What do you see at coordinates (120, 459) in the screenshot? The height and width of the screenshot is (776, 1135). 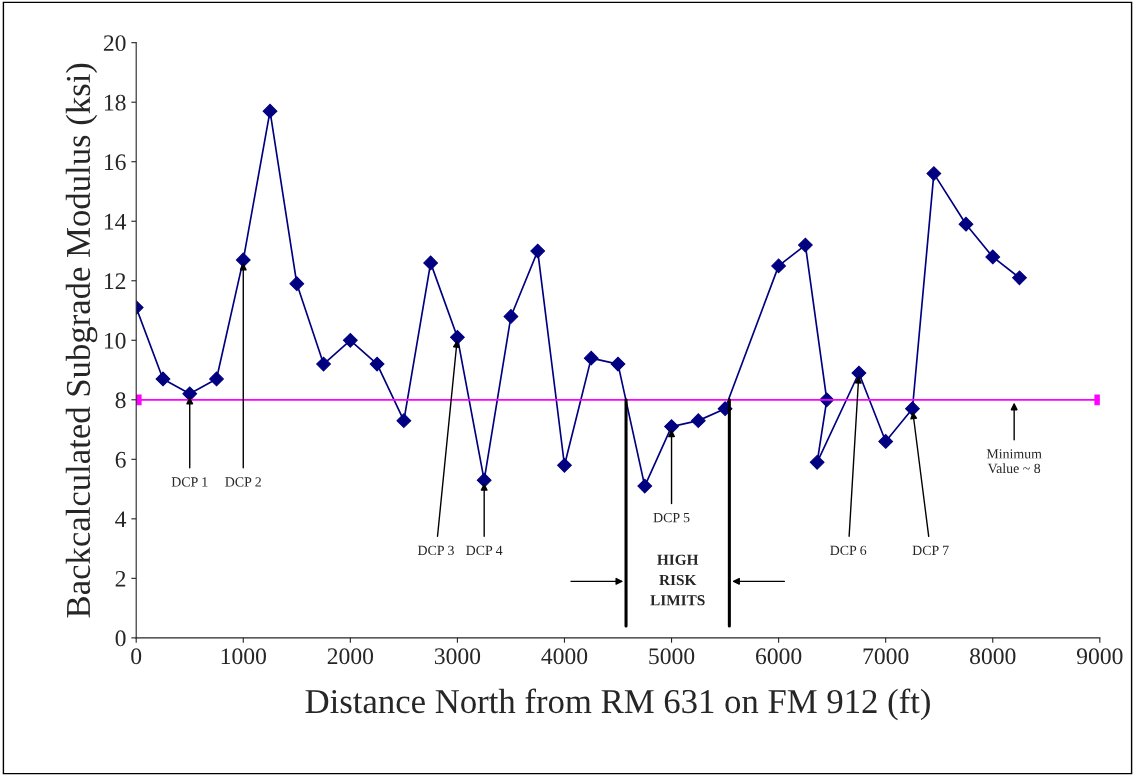 I see `y-tick-label: 6` at bounding box center [120, 459].